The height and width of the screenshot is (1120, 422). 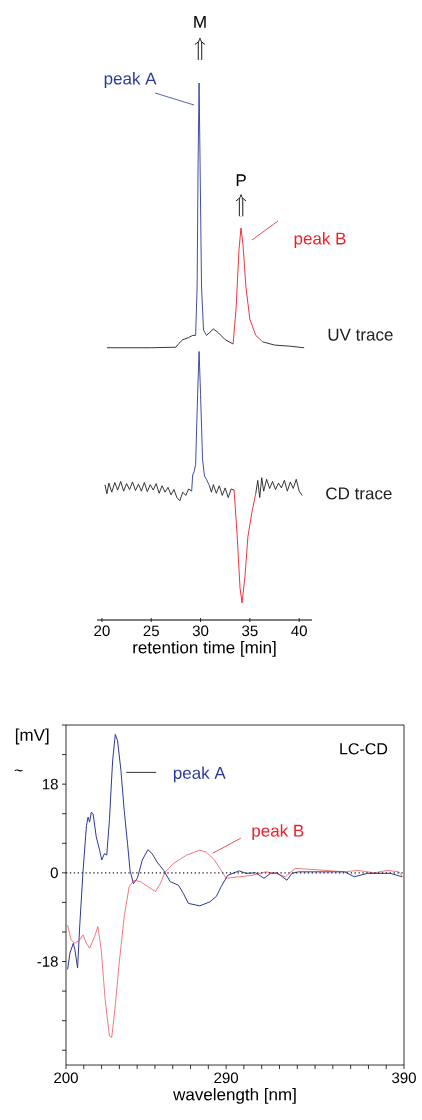 I want to click on text: M, so click(x=200, y=21).